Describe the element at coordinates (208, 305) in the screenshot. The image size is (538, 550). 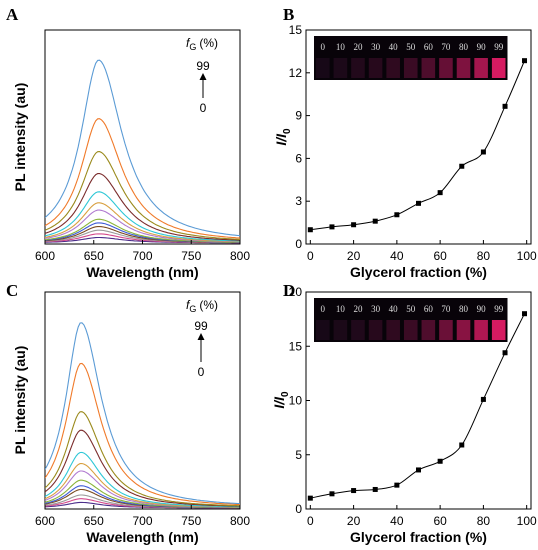
I see `panel-c-annotation-unit: (%)` at that location.